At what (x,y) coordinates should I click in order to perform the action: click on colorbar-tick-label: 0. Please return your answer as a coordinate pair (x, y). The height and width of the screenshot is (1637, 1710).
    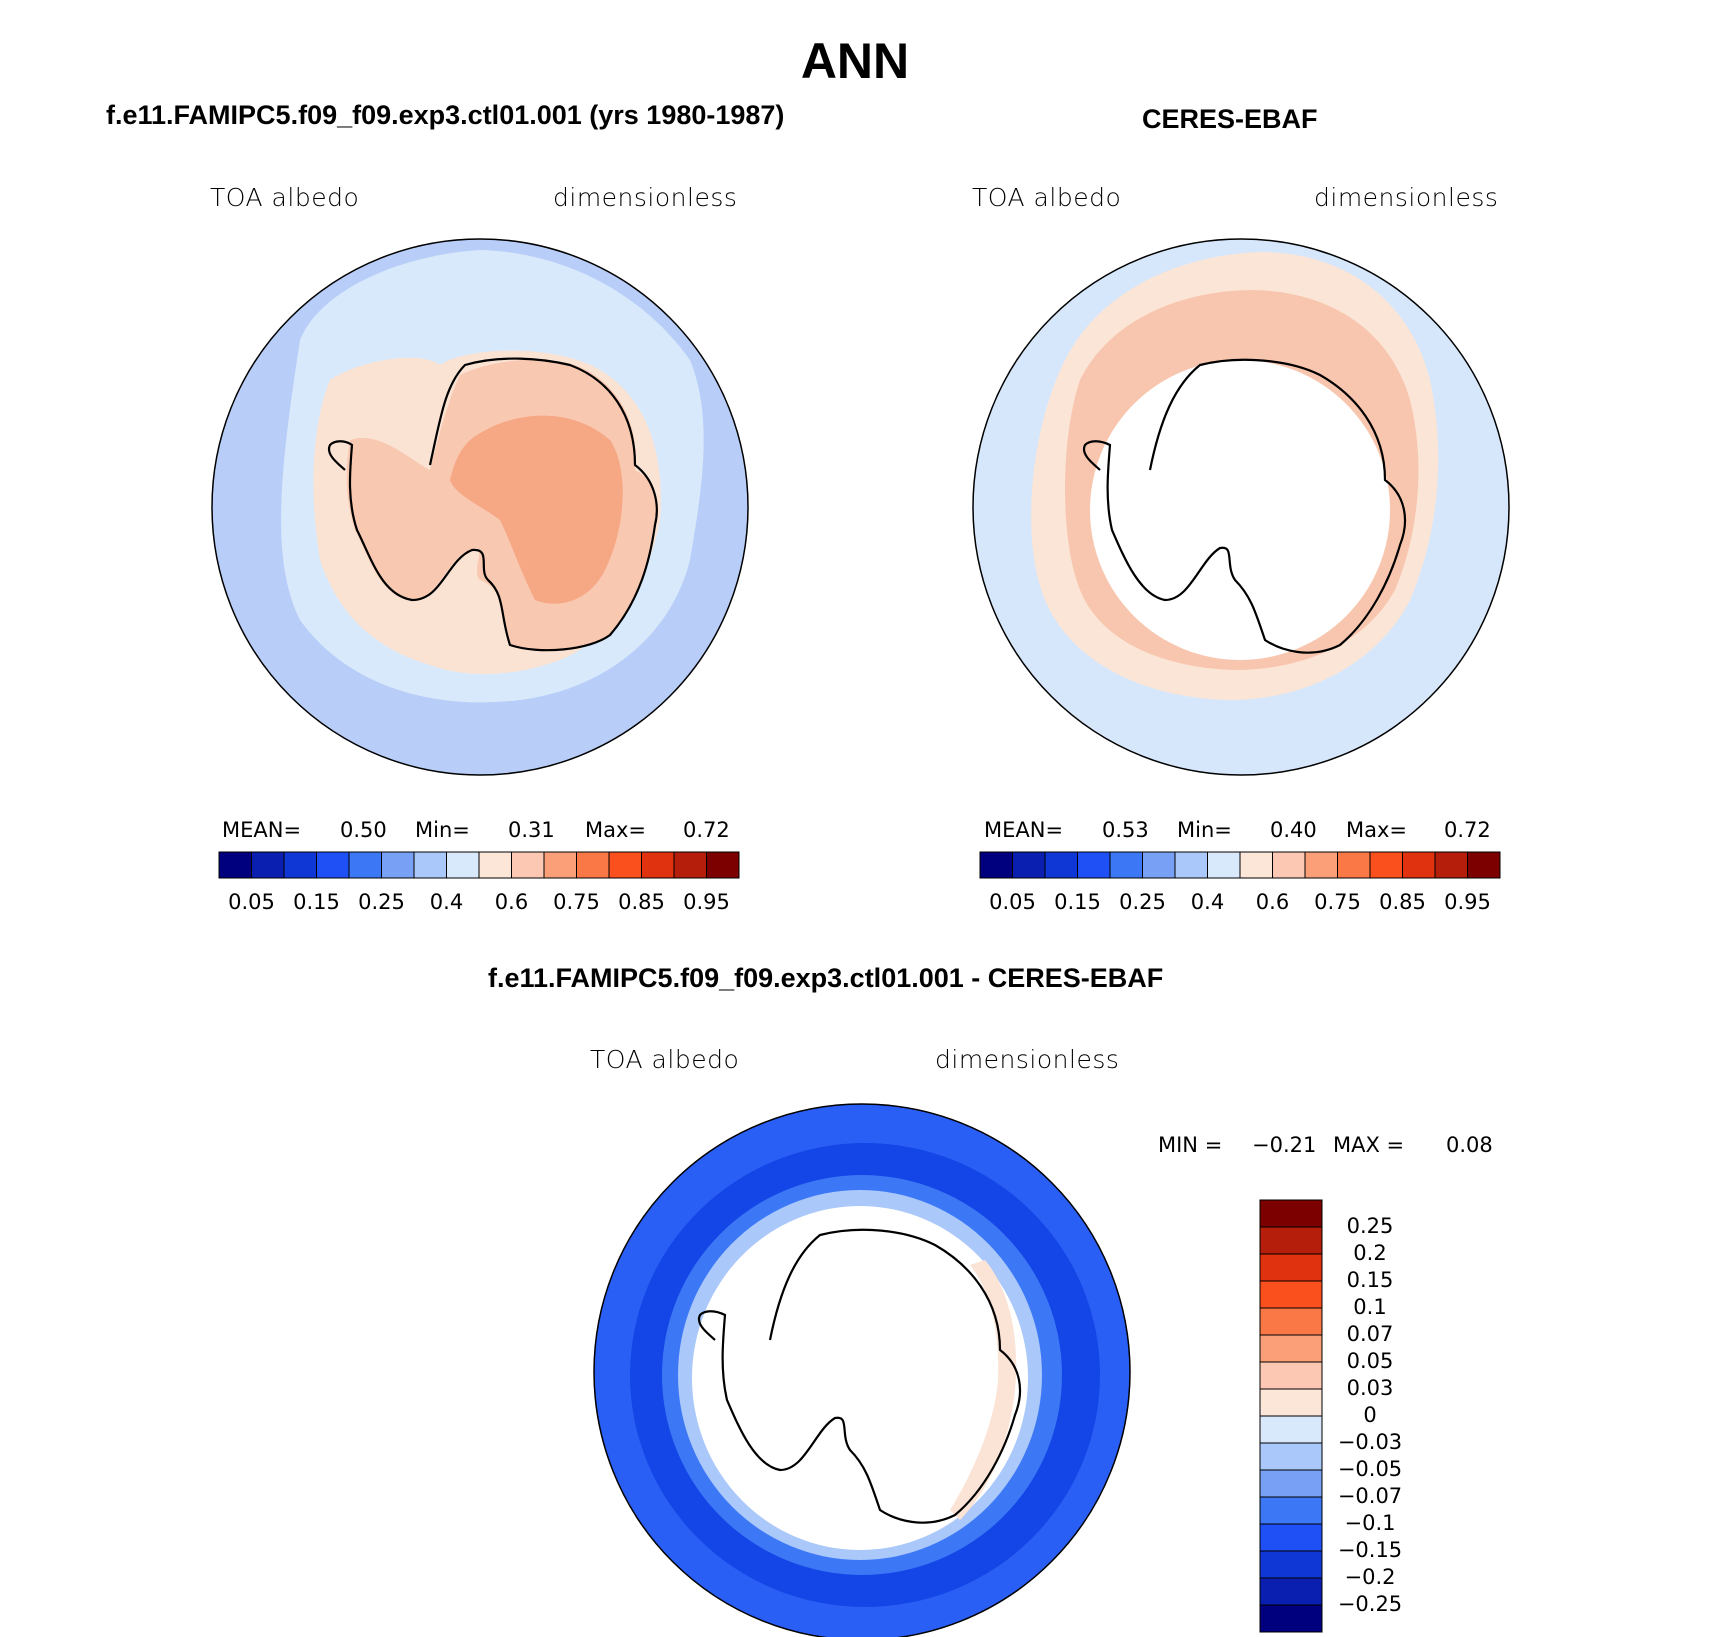
    Looking at the image, I should click on (1370, 1415).